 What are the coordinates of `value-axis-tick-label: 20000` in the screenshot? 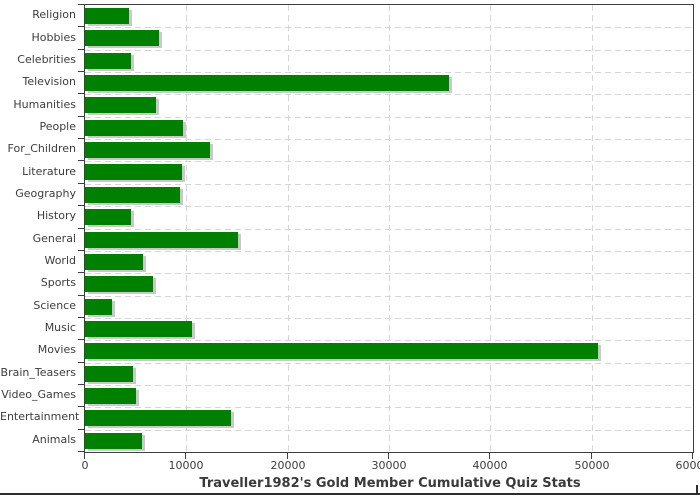 It's located at (288, 465).